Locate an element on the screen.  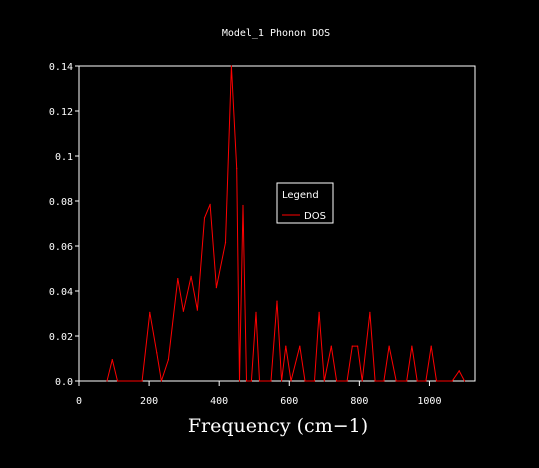
x-tick-label: 600 is located at coordinates (289, 401).